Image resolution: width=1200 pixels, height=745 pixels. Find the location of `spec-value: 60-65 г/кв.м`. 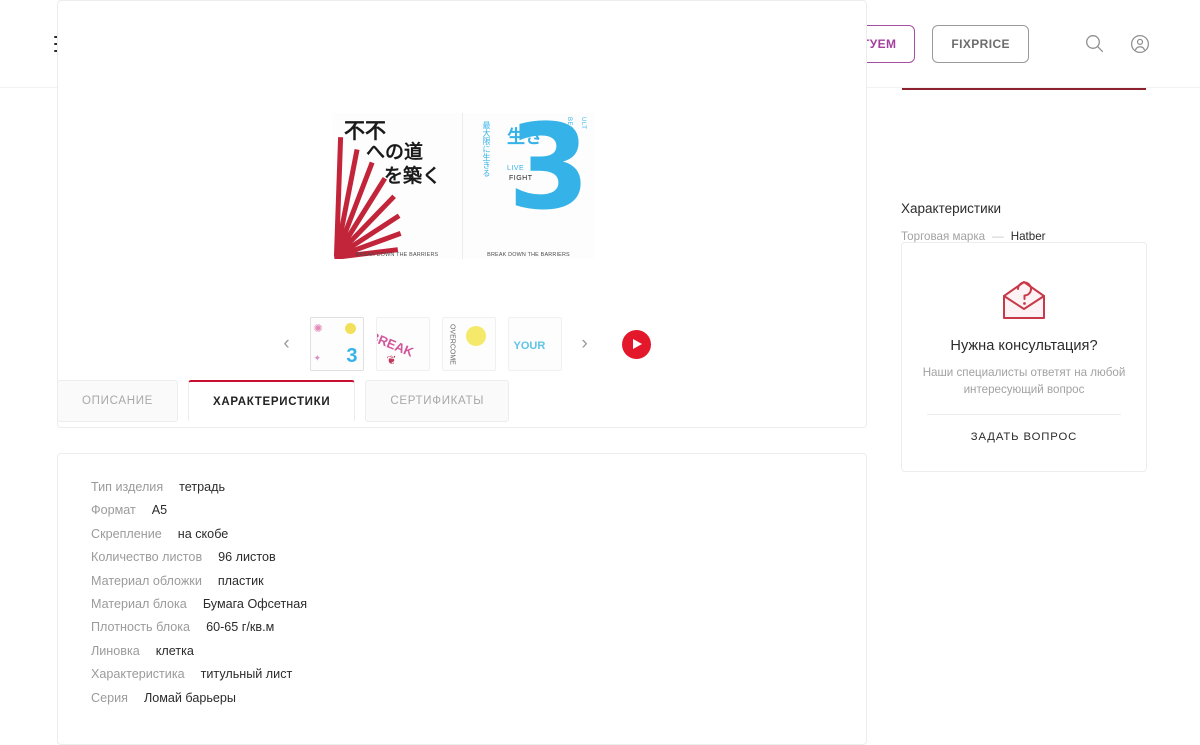

spec-value: 60-65 г/кв.м is located at coordinates (240, 627).